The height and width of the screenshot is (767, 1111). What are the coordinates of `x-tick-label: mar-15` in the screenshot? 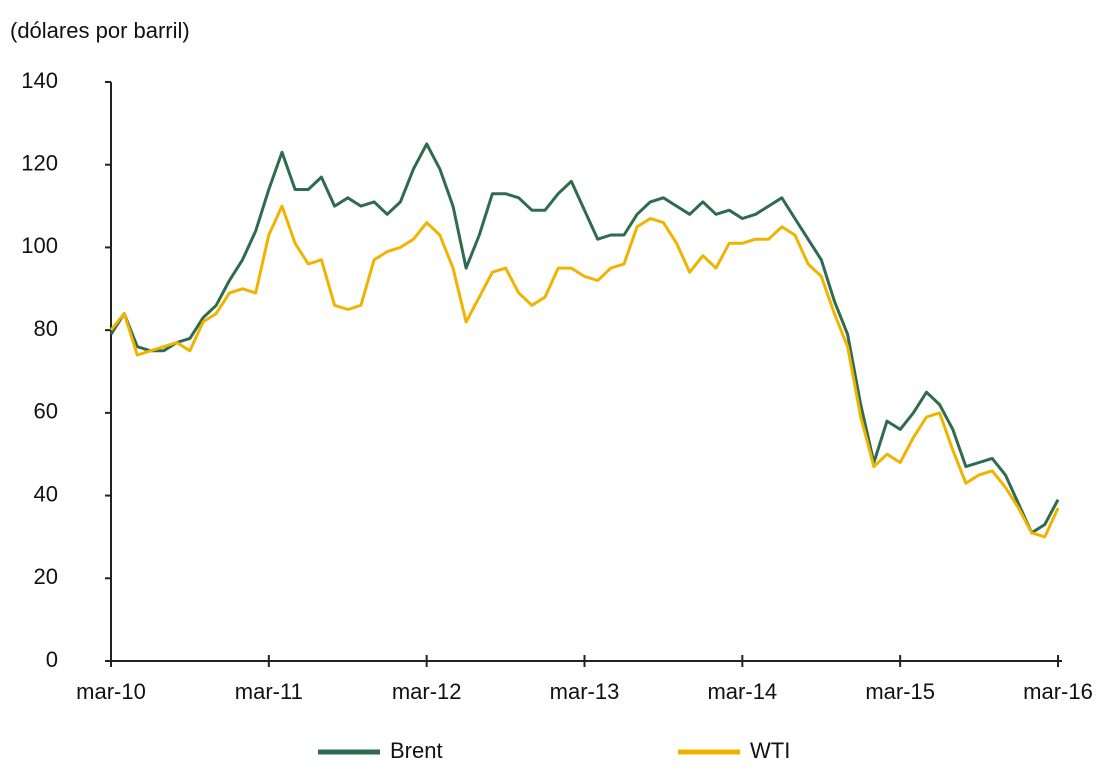 It's located at (900, 691).